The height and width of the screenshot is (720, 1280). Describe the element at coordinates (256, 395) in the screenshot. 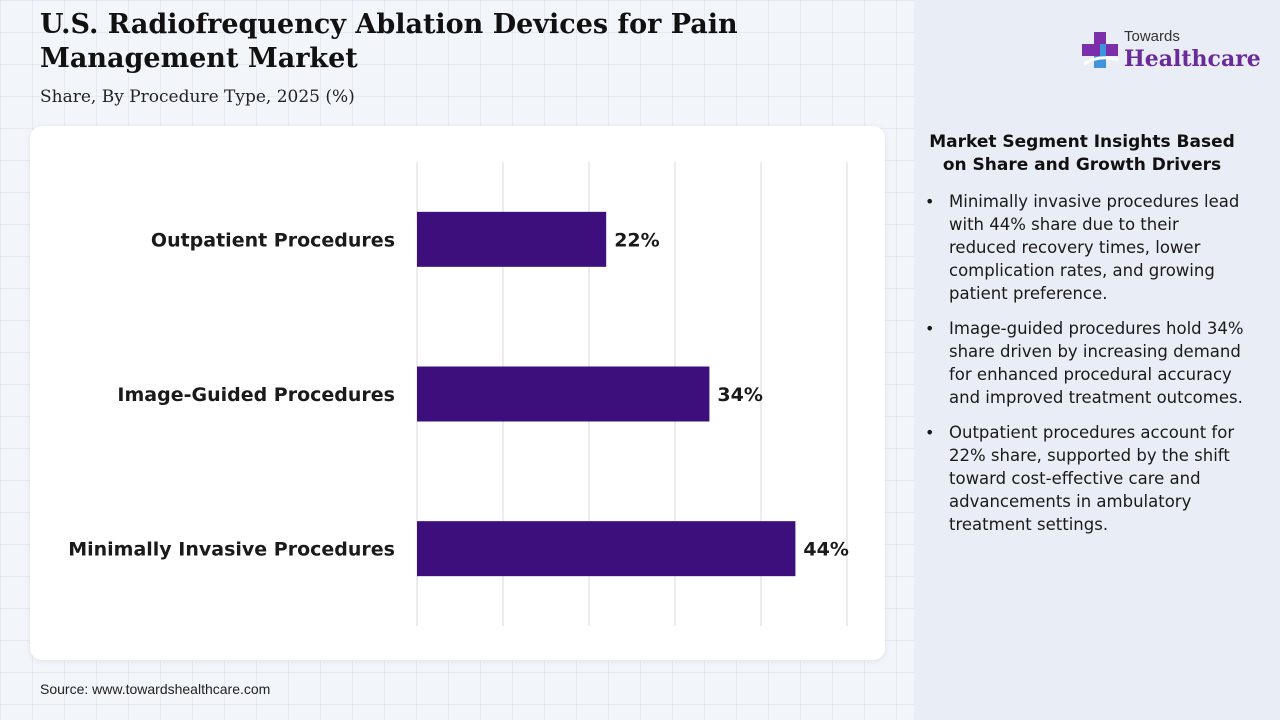

I see `category-label: Image-Guided Procedures` at that location.